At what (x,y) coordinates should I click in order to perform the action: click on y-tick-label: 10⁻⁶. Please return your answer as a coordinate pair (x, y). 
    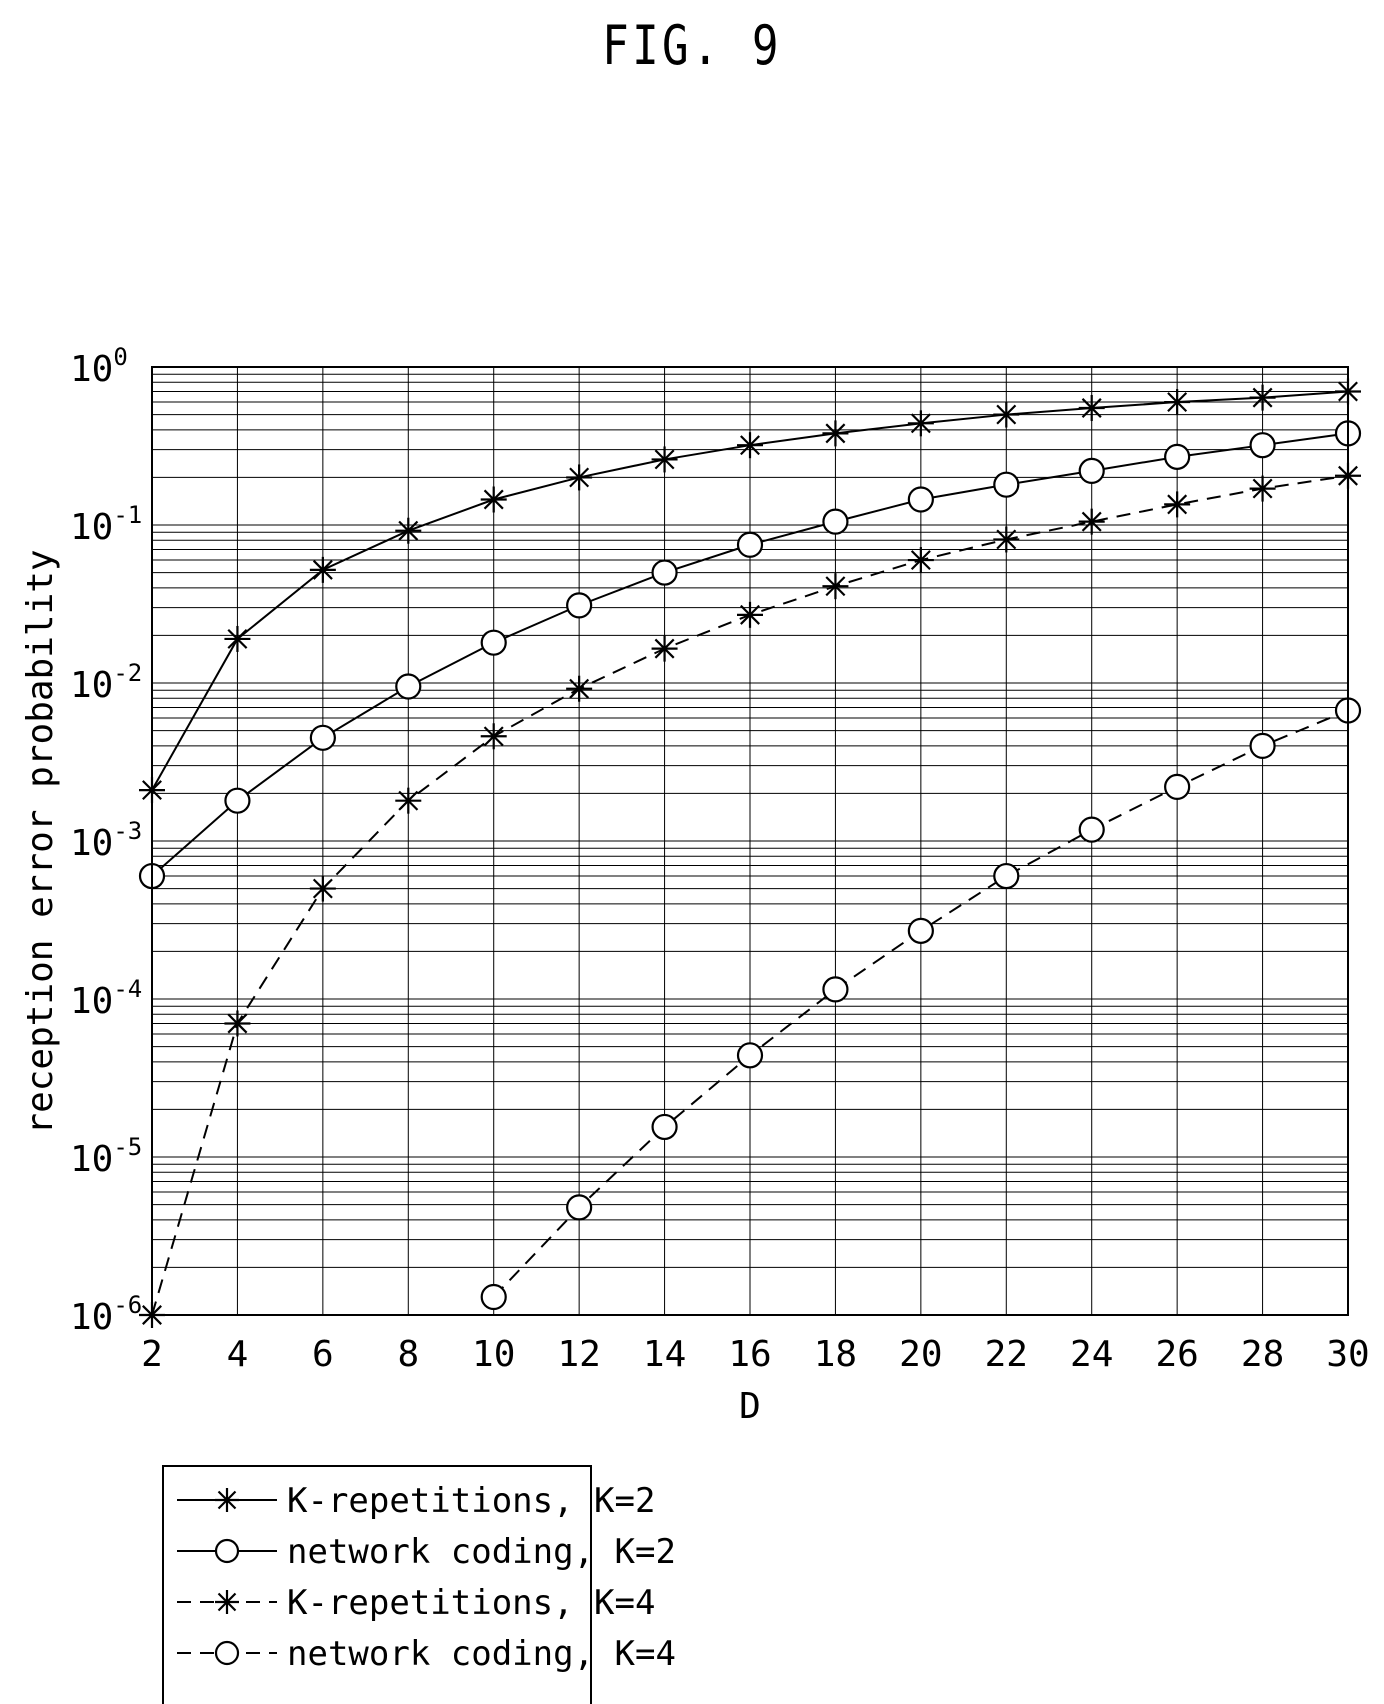
    Looking at the image, I should click on (106, 1314).